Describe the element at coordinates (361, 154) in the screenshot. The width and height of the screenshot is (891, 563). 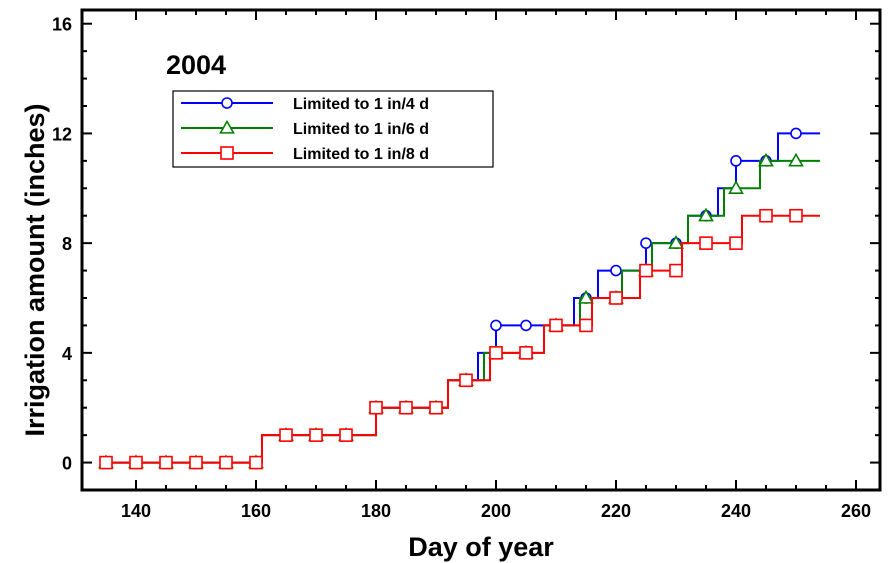
I see `legend-label: Limited to 1 in/8 d` at that location.